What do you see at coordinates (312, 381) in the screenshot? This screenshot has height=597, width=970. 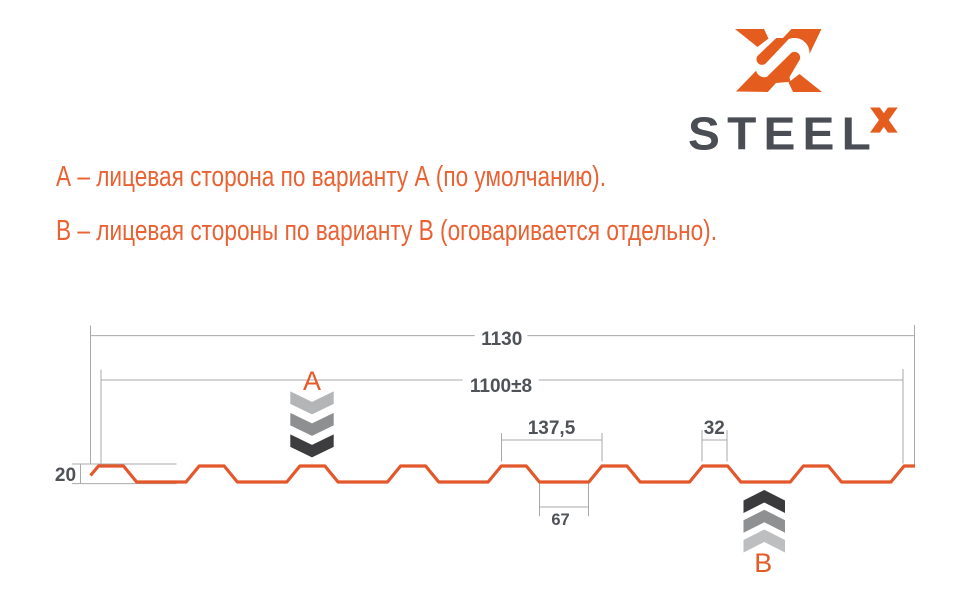 I see `svg-text: А` at bounding box center [312, 381].